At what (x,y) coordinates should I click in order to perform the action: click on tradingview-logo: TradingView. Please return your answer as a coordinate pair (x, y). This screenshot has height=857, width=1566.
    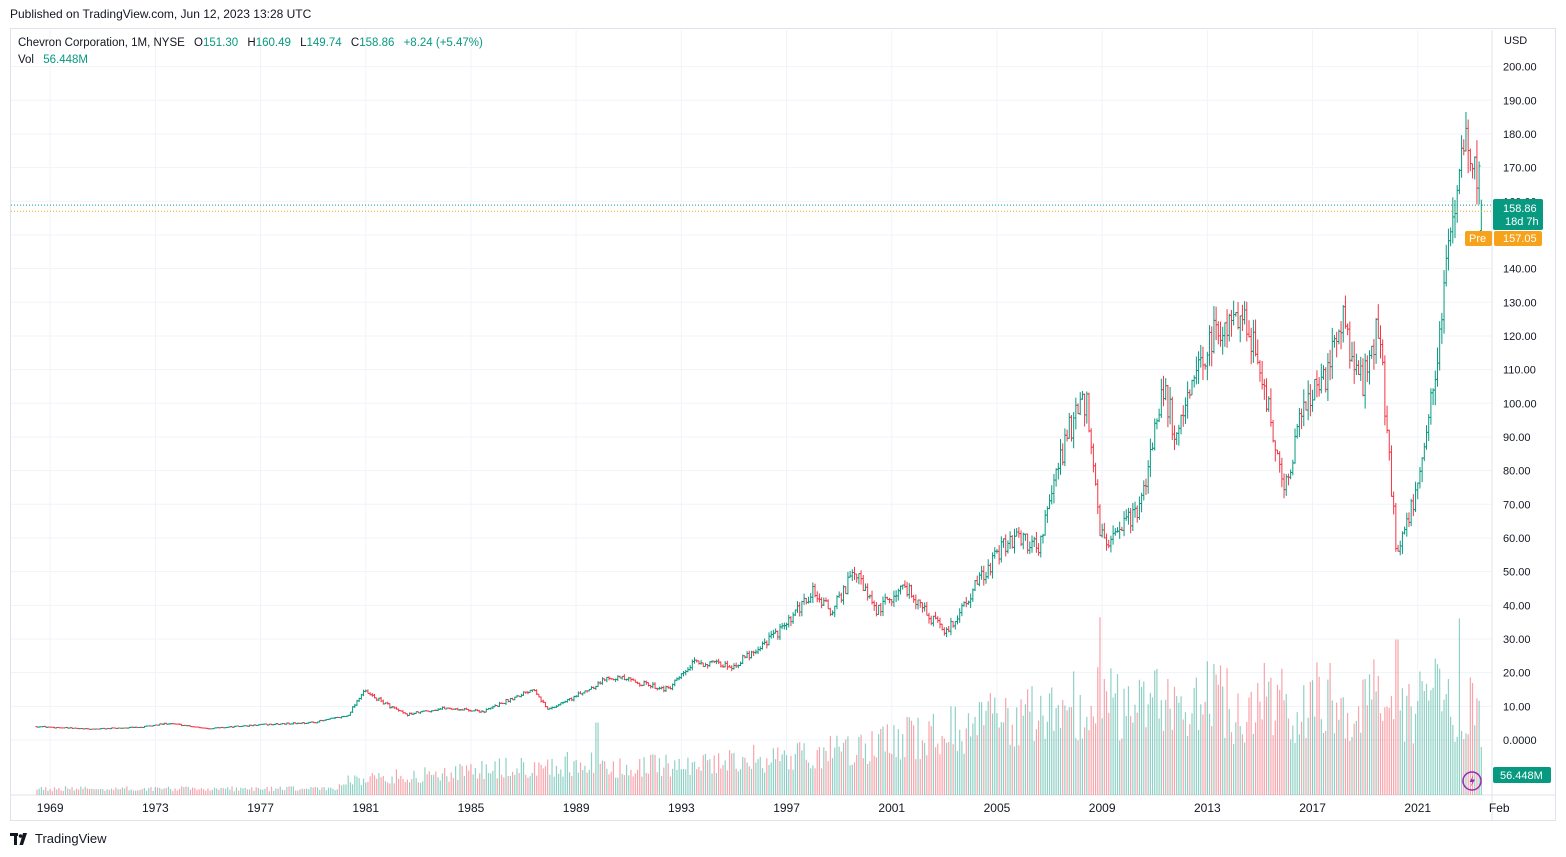
    Looking at the image, I should click on (58, 838).